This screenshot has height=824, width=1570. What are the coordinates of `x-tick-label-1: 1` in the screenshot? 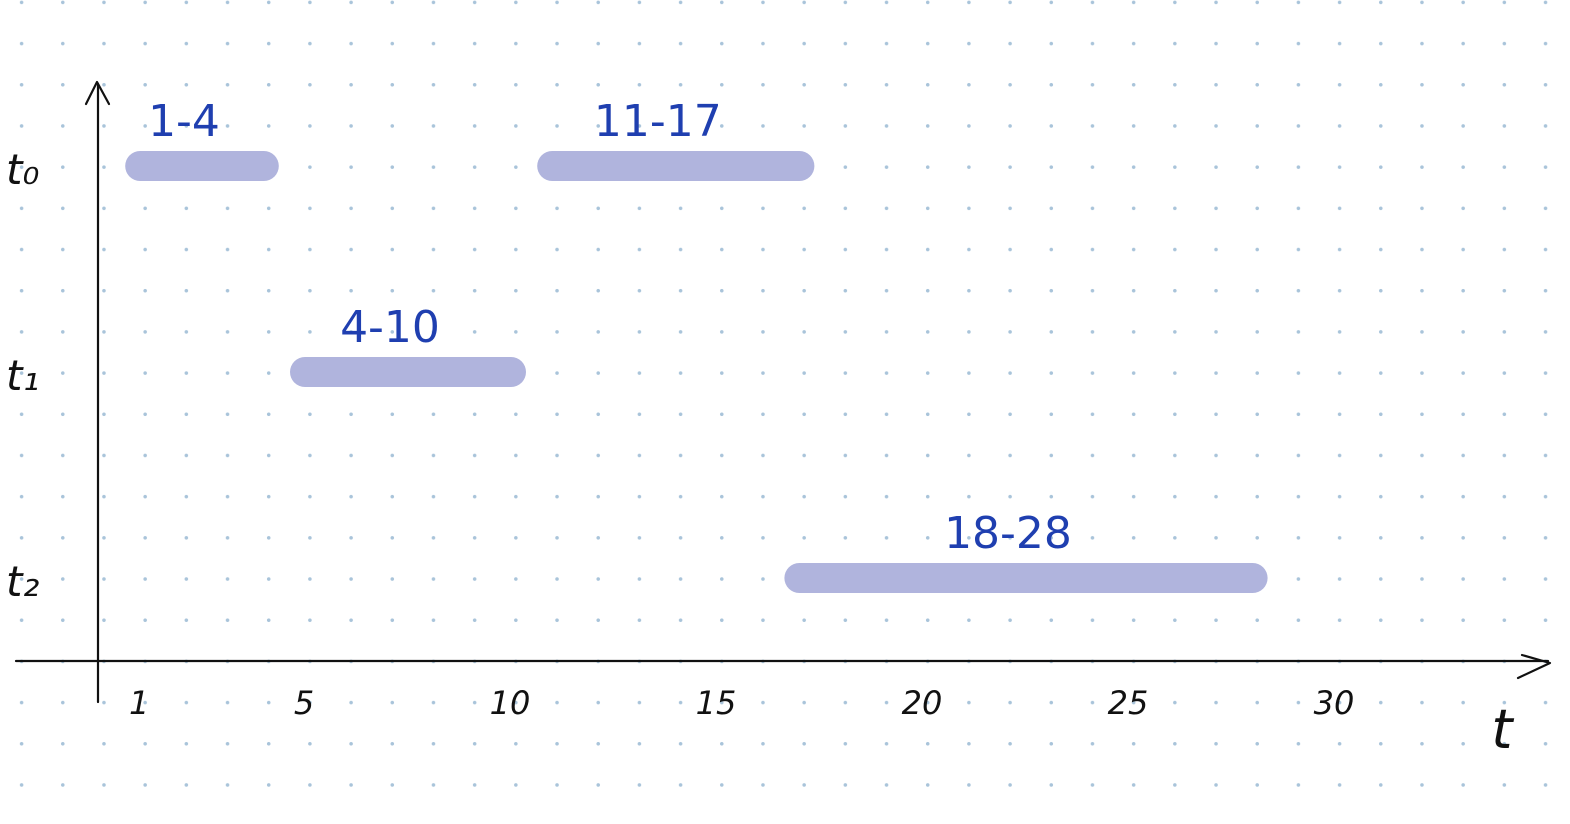 It's located at (139, 703).